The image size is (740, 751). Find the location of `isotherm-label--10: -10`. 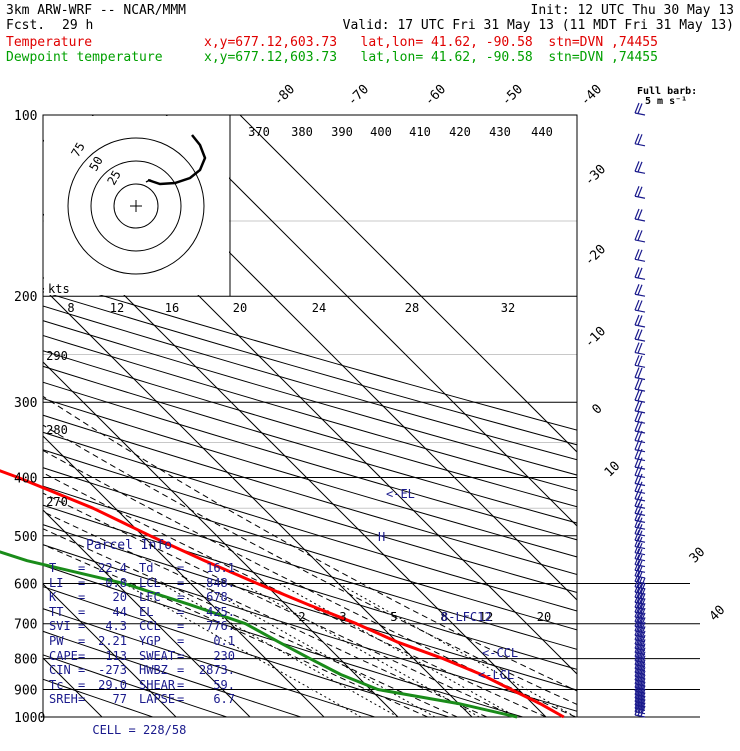

isotherm-label--10: -10 is located at coordinates (595, 337).